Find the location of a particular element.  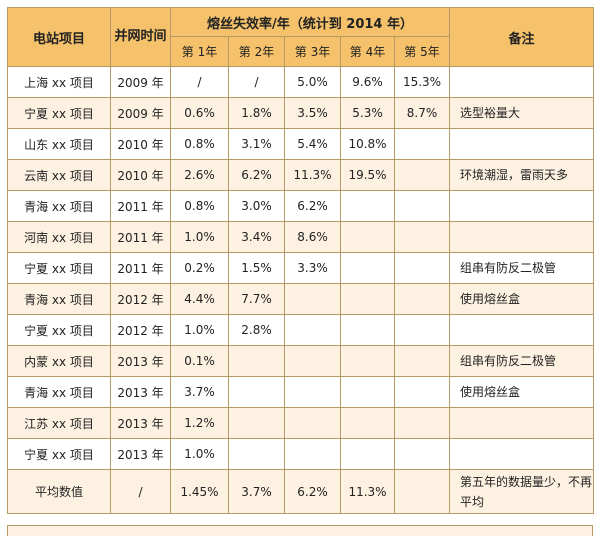

cell-r1: 1.0% is located at coordinates (199, 330).